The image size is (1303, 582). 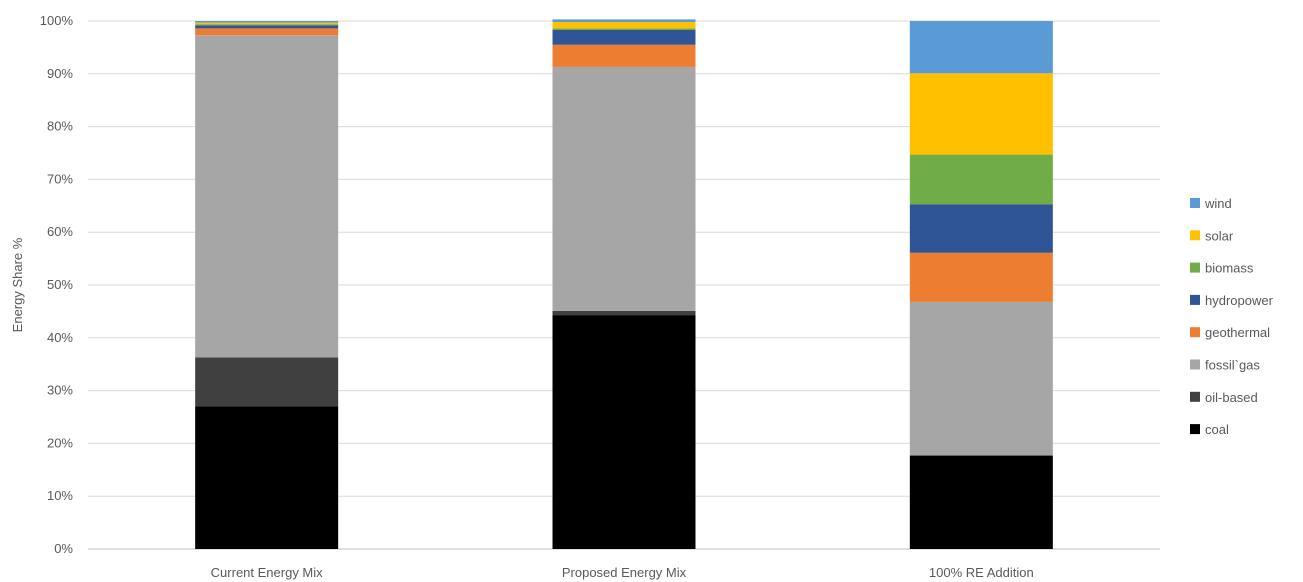 What do you see at coordinates (60, 284) in the screenshot?
I see `y-tick-label: 50%` at bounding box center [60, 284].